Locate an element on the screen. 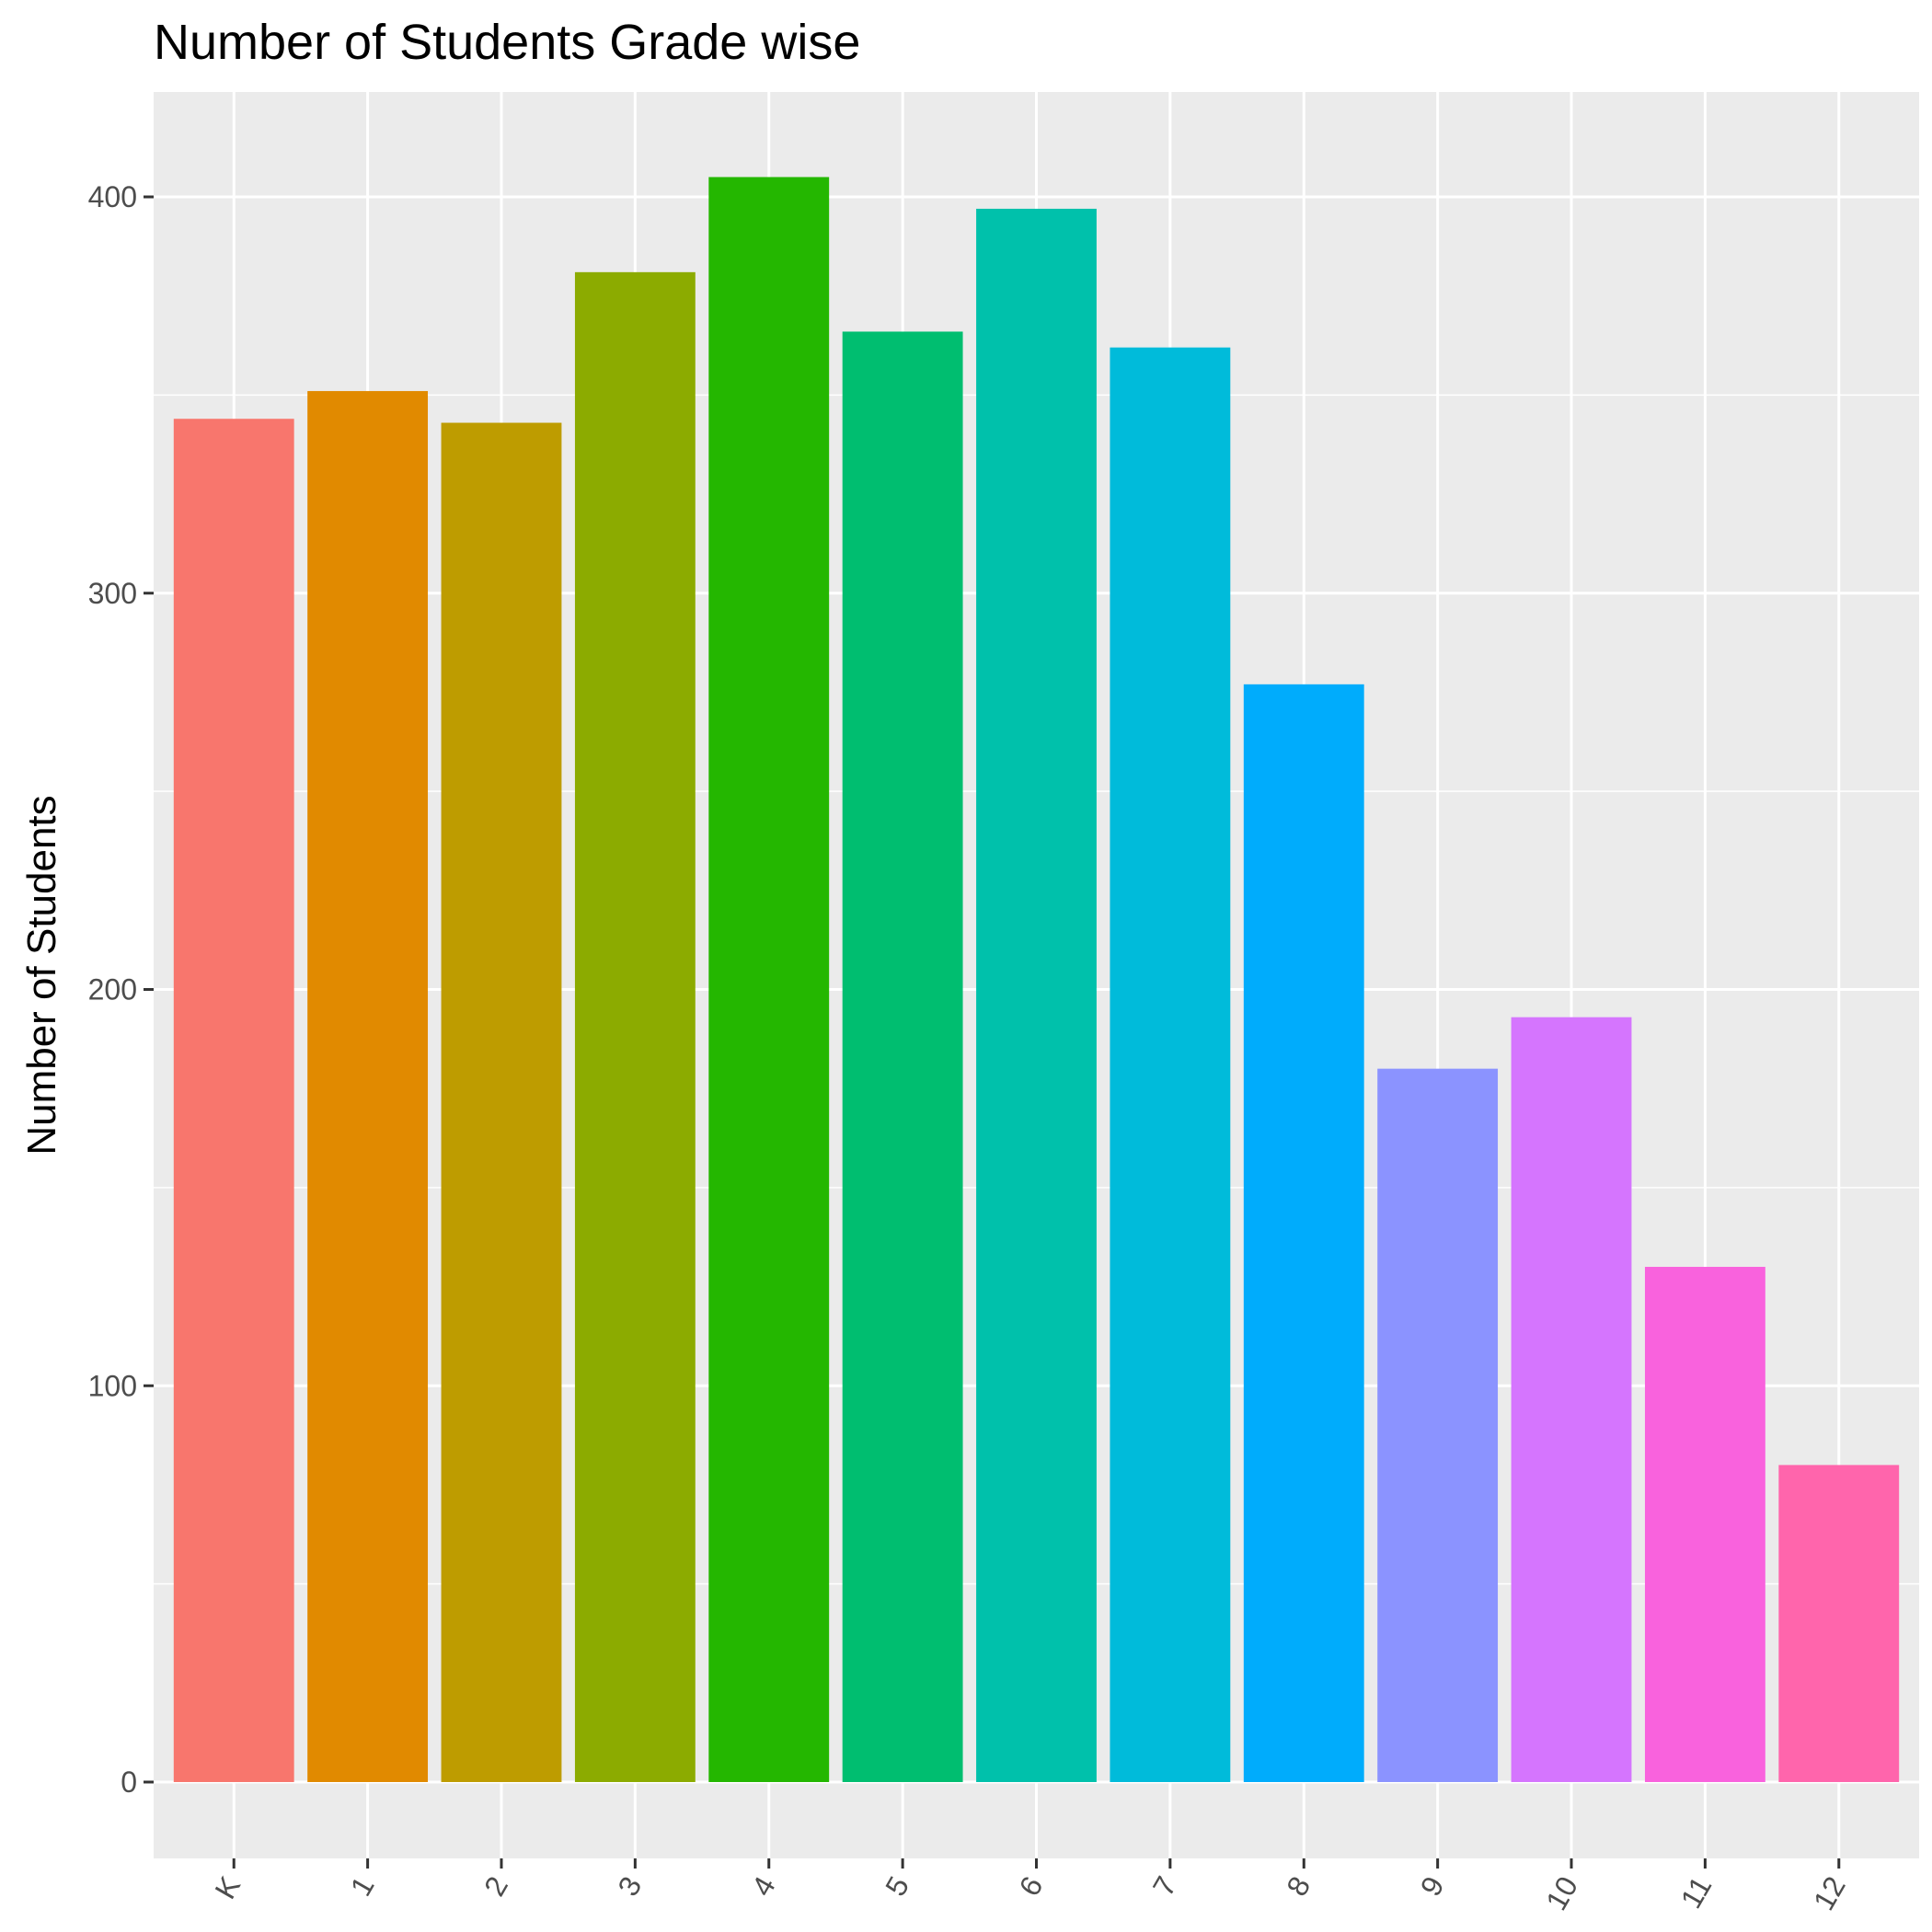  y-tick-label: 0 is located at coordinates (129, 1782).